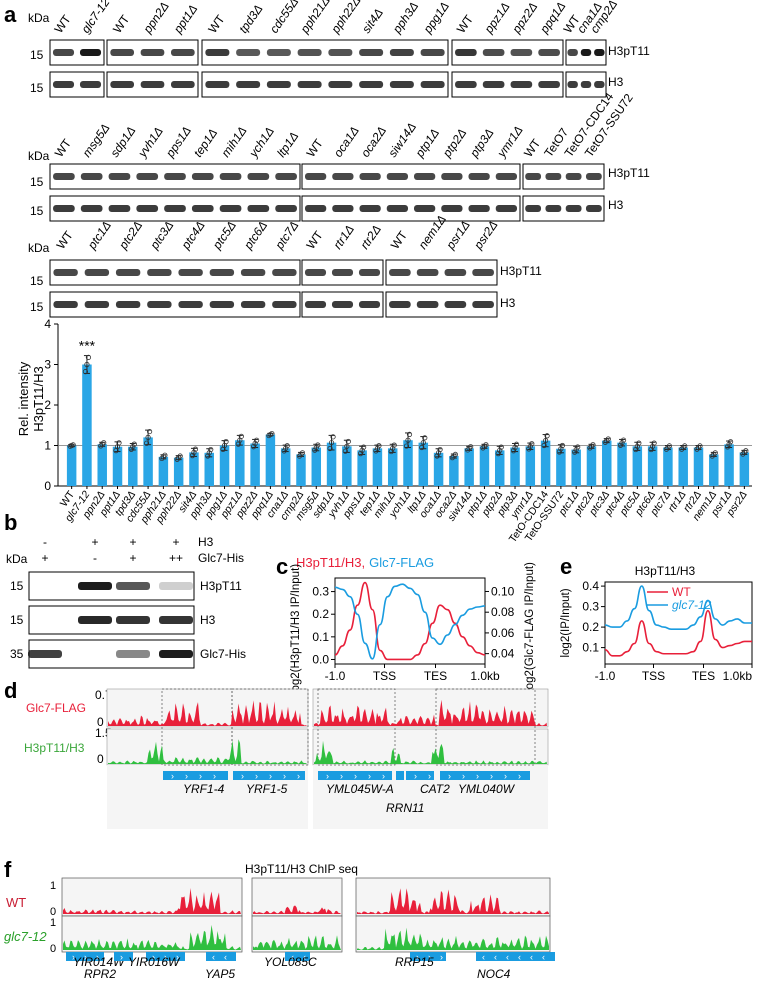  What do you see at coordinates (315, 18) in the screenshot?
I see `lane-label: pph21Δ` at bounding box center [315, 18].